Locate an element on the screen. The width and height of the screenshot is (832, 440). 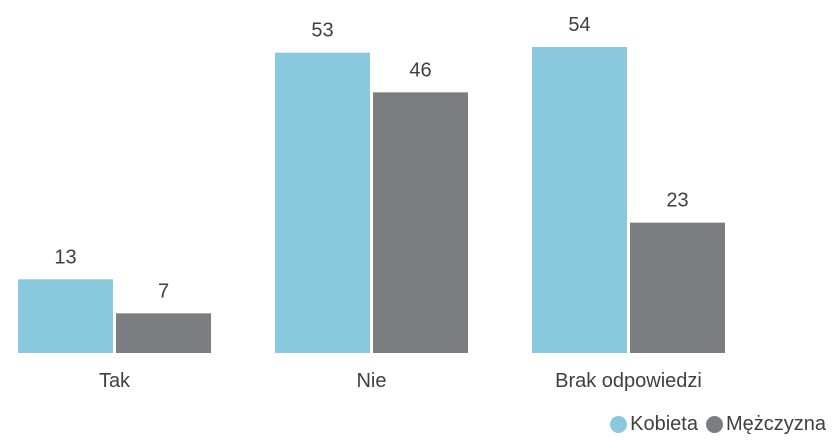
category-label-tak: Tak is located at coordinates (115, 381).